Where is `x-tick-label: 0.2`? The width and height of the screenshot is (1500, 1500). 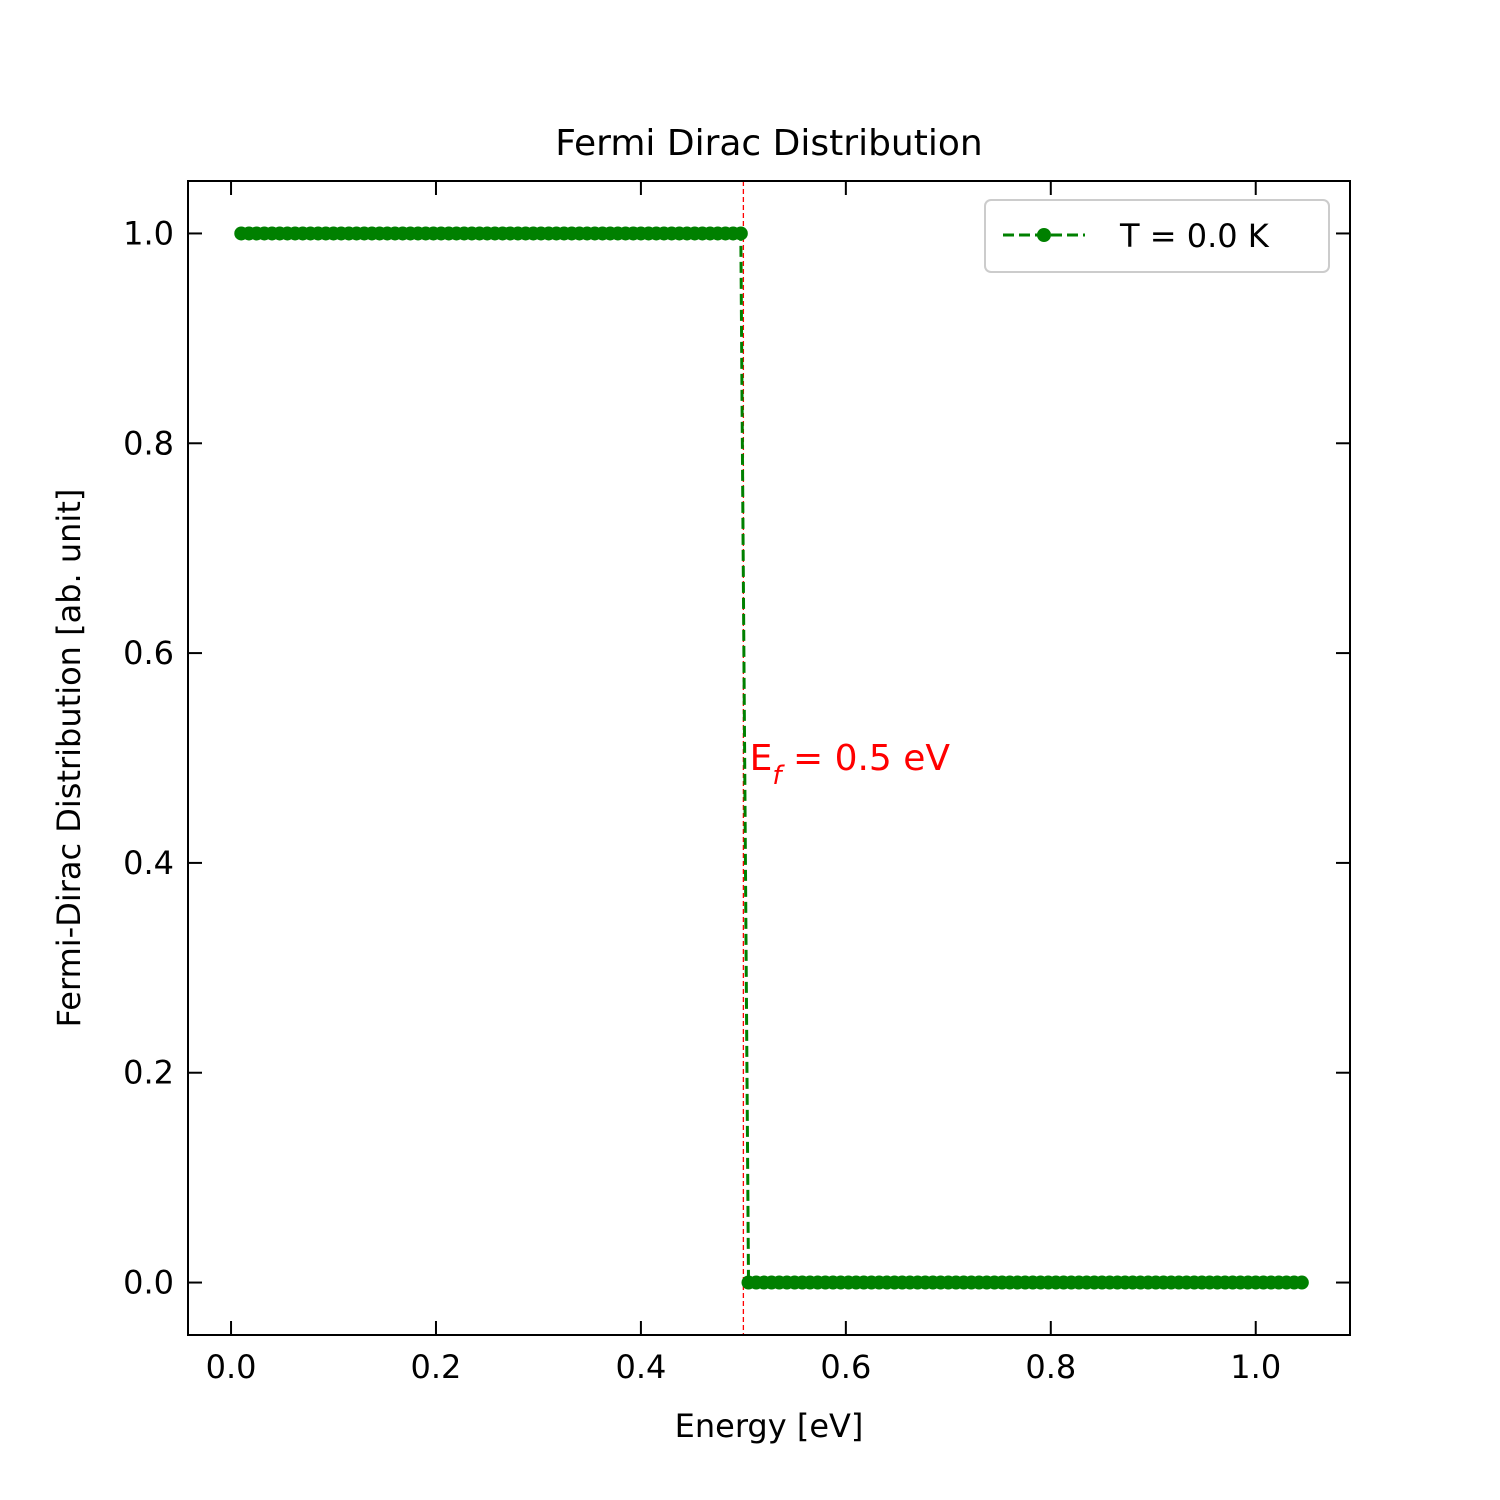
x-tick-label: 0.2 is located at coordinates (436, 1367).